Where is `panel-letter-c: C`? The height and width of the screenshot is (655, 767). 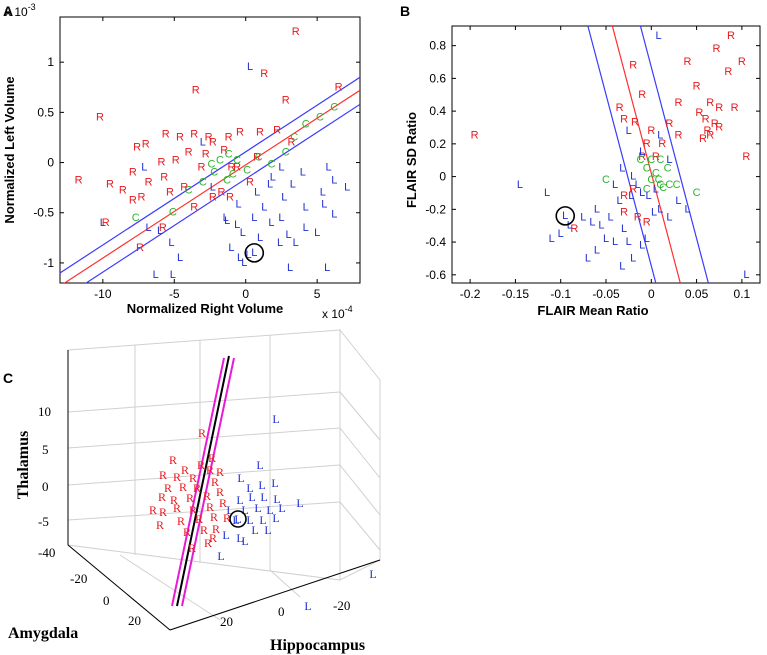 panel-letter-c: C is located at coordinates (8, 378).